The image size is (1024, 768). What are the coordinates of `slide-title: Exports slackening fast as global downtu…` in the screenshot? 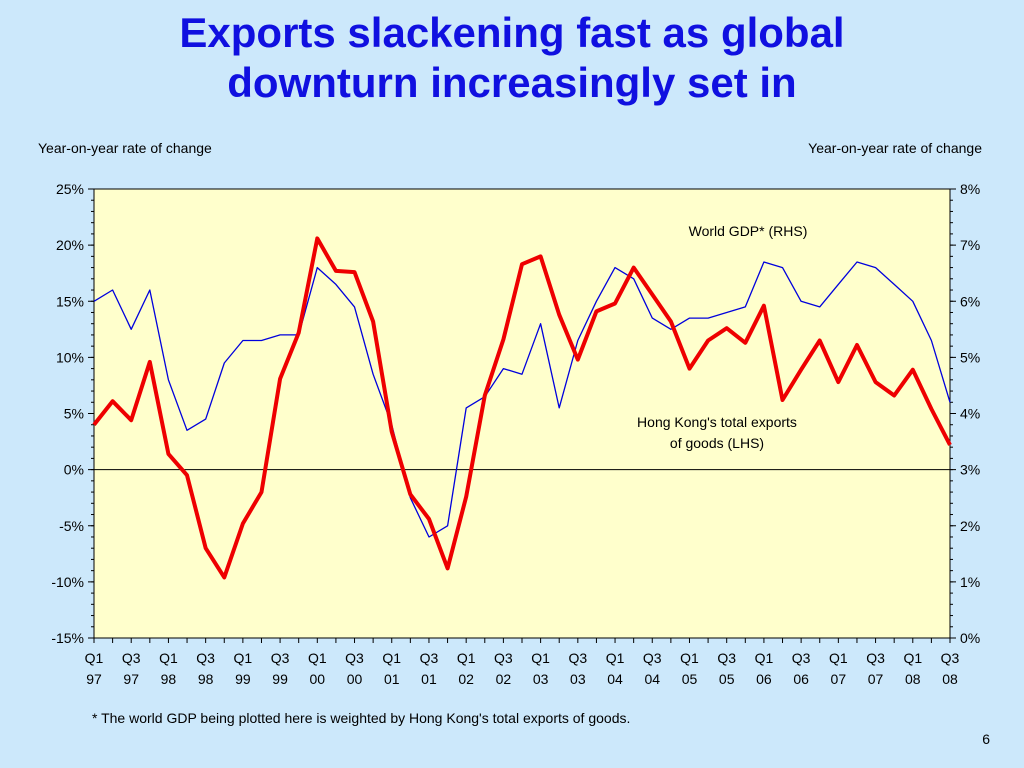 It's located at (512, 58).